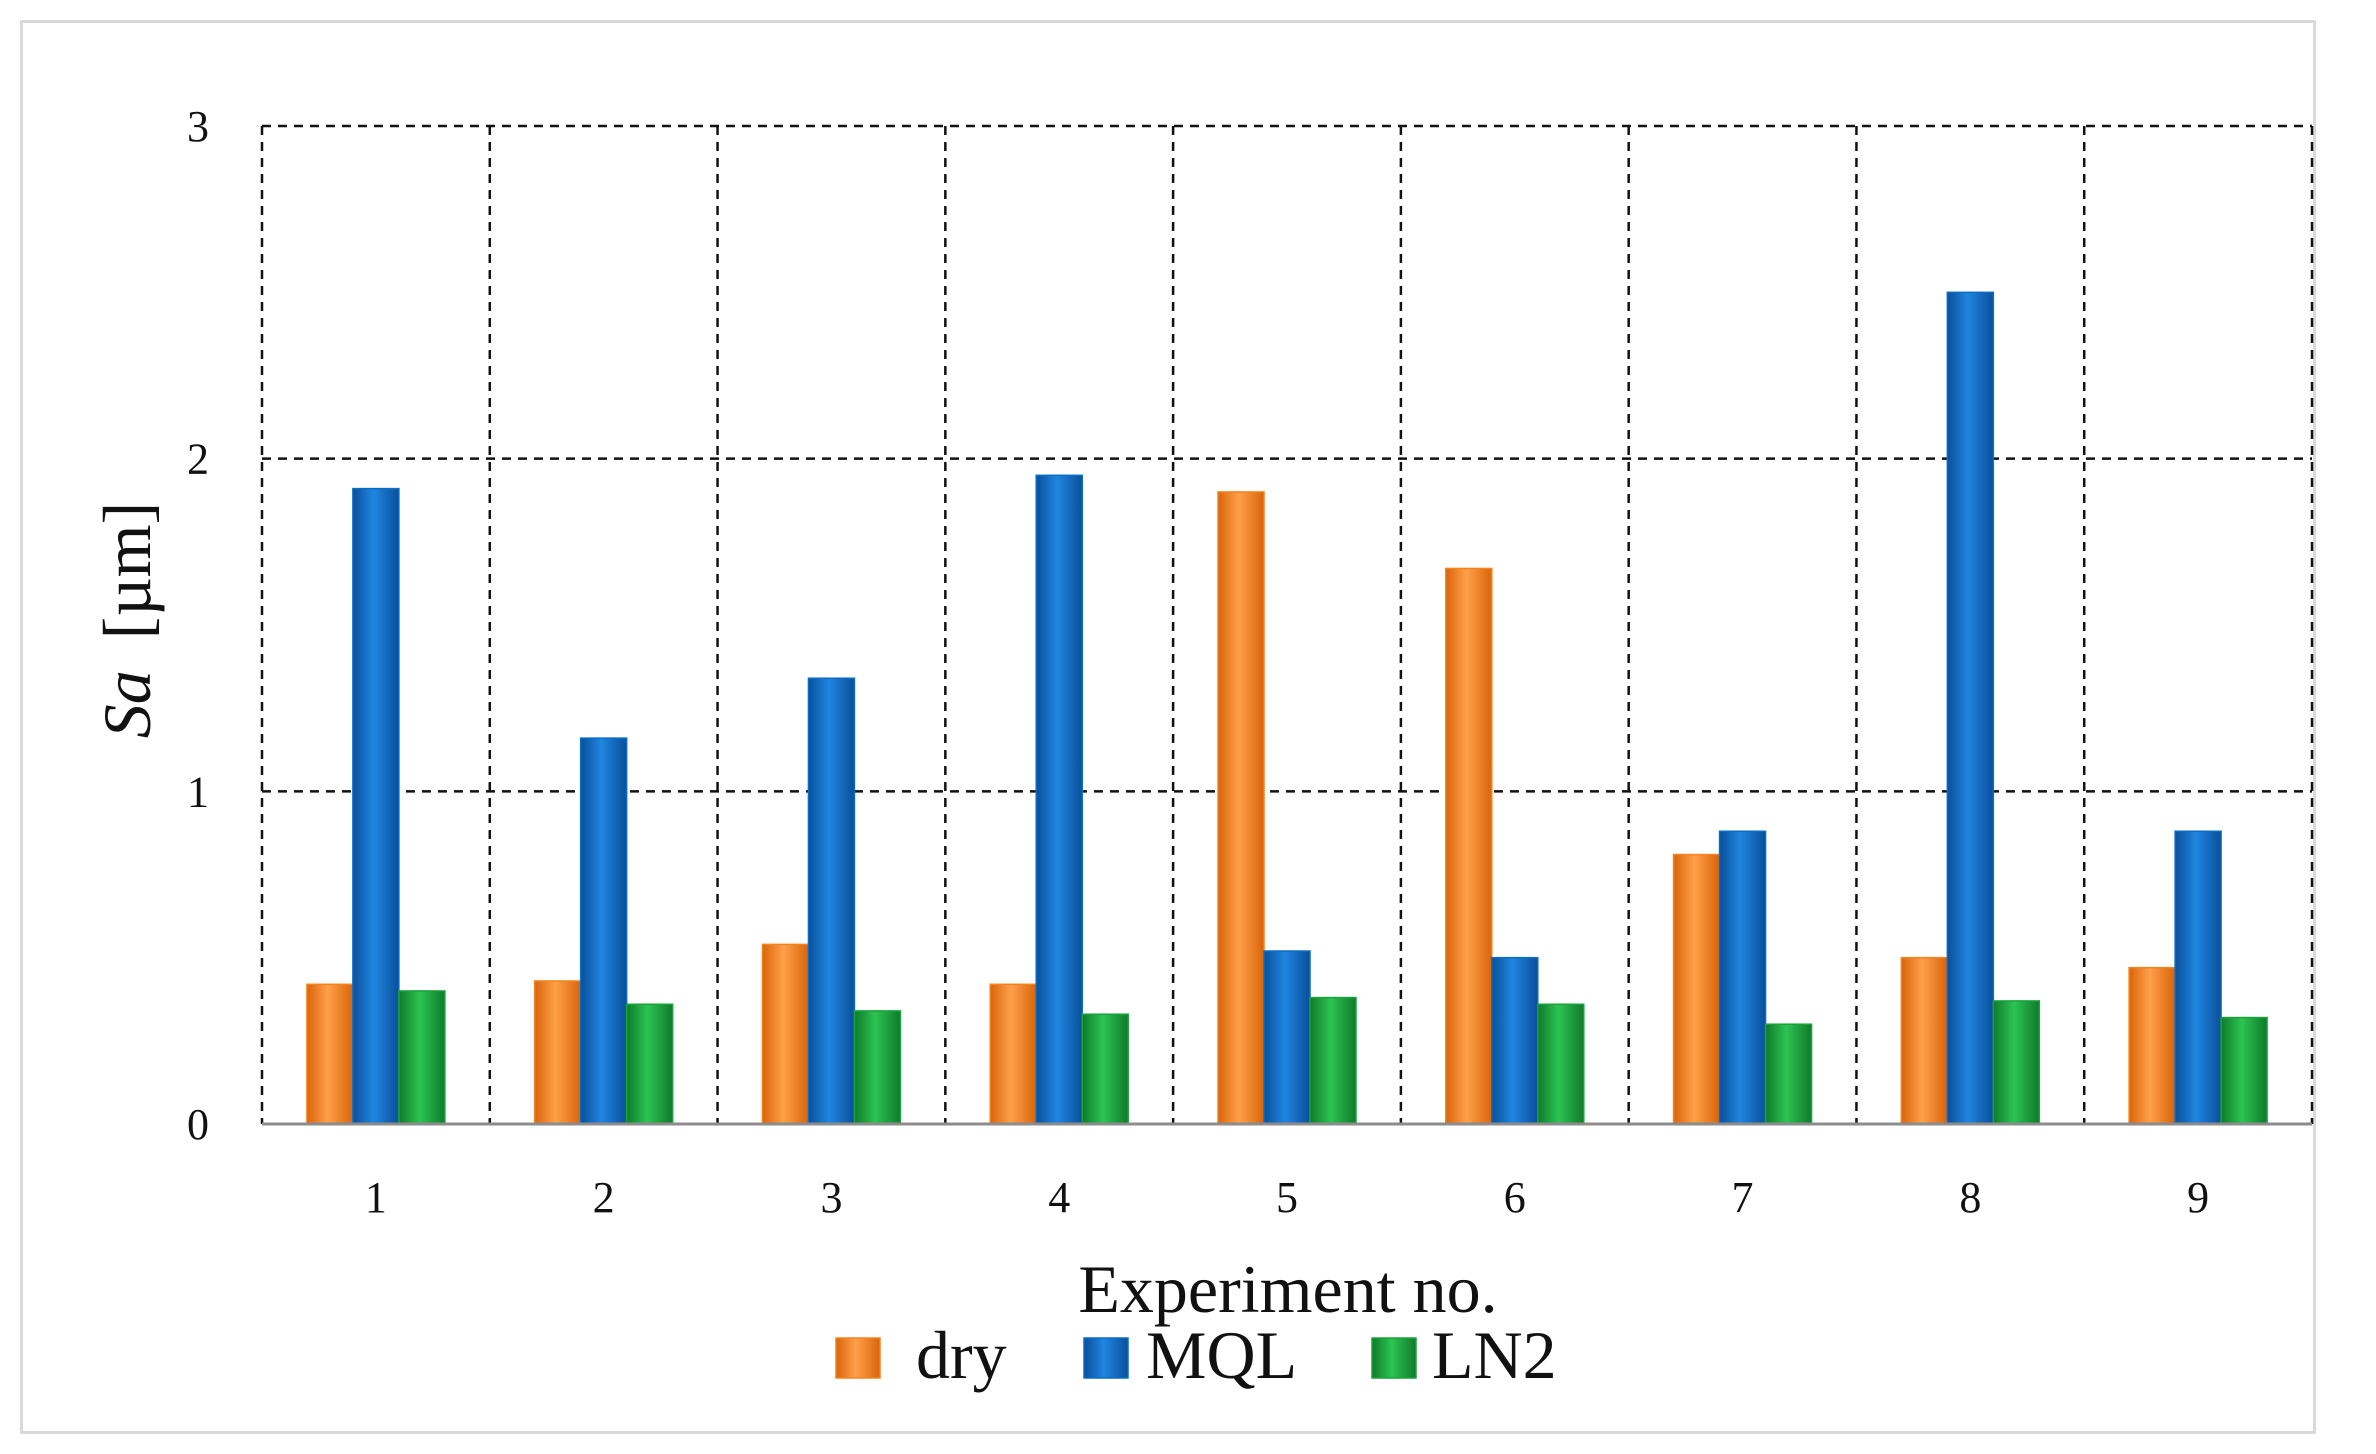 The height and width of the screenshot is (1454, 2376). I want to click on x-tick-label-5: 5, so click(1287, 1197).